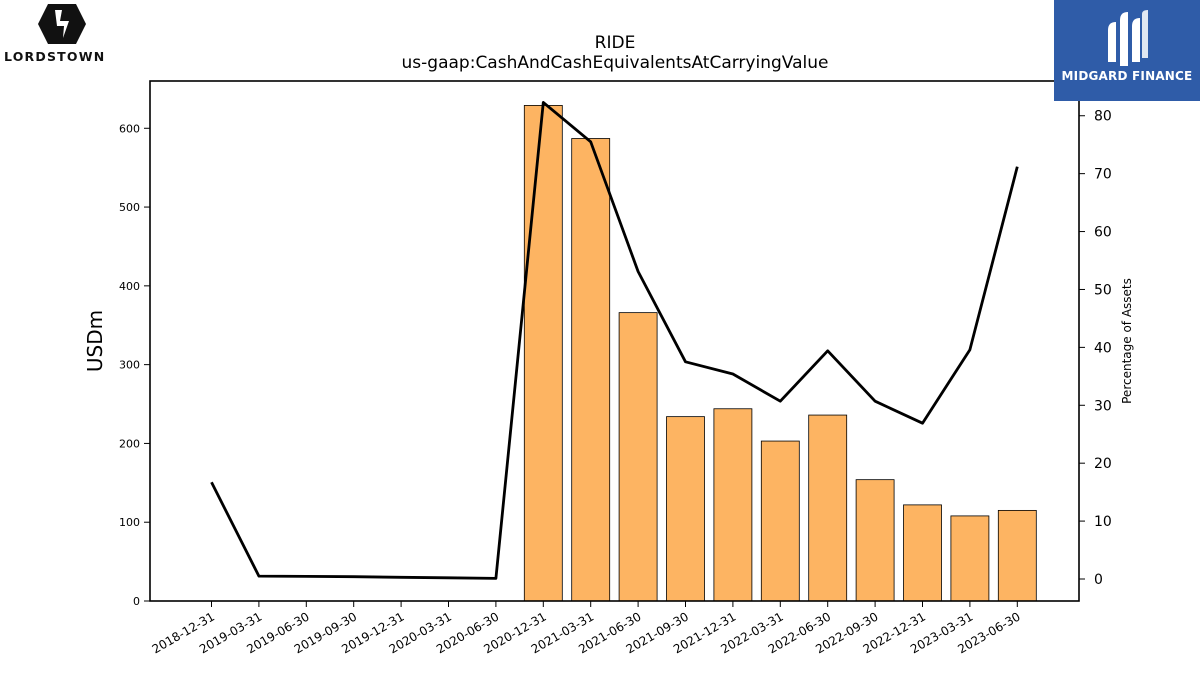 This screenshot has width=1200, height=675. What do you see at coordinates (129, 522) in the screenshot?
I see `y-tick-label: 100` at bounding box center [129, 522].